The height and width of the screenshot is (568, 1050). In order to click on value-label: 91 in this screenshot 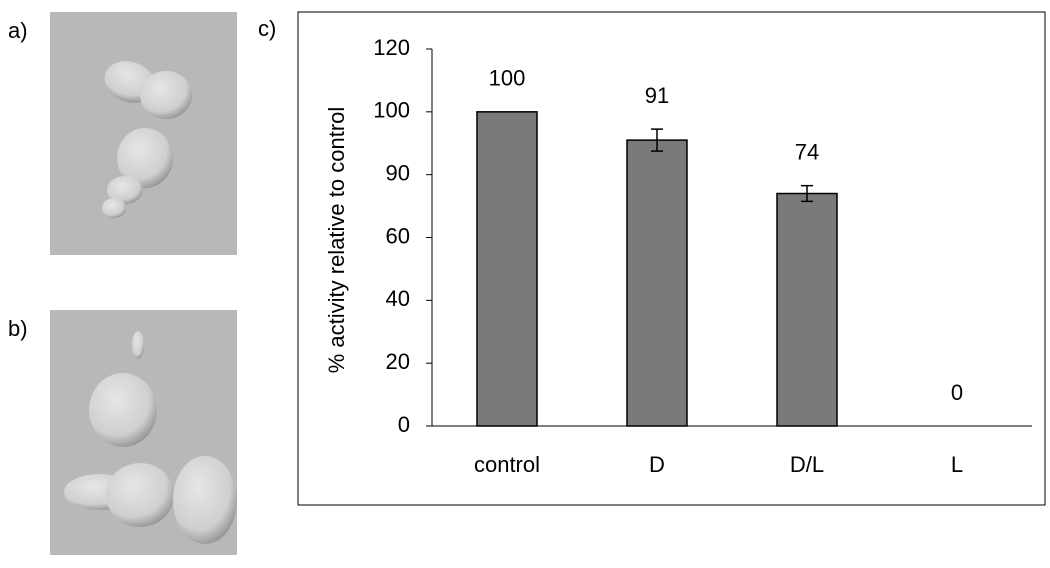, I will do `click(657, 95)`.